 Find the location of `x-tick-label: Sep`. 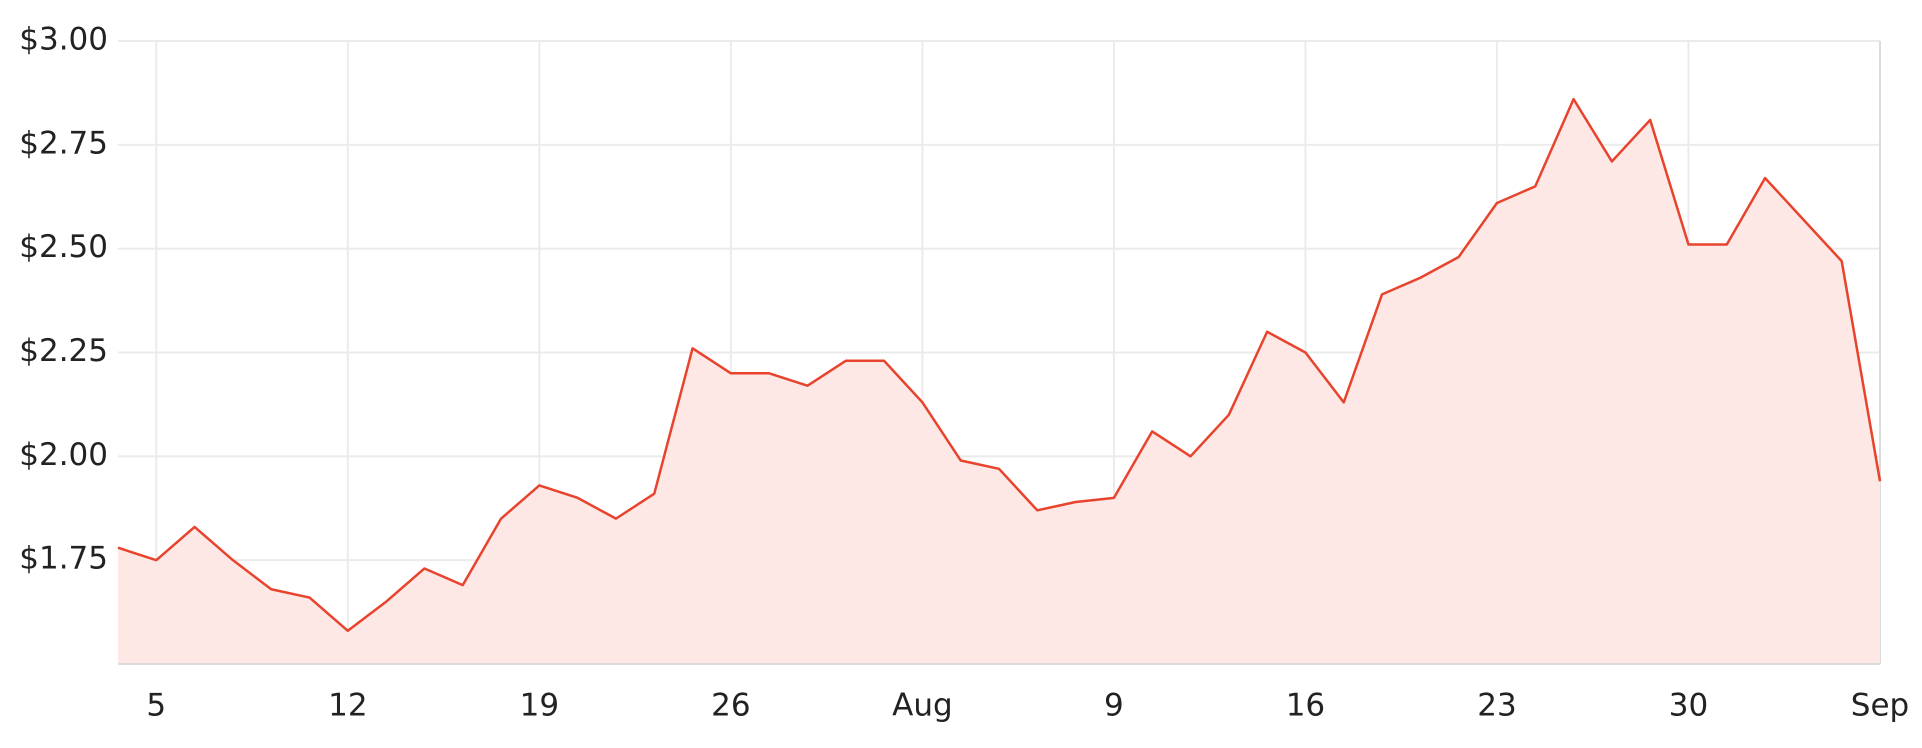

x-tick-label: Sep is located at coordinates (1880, 706).